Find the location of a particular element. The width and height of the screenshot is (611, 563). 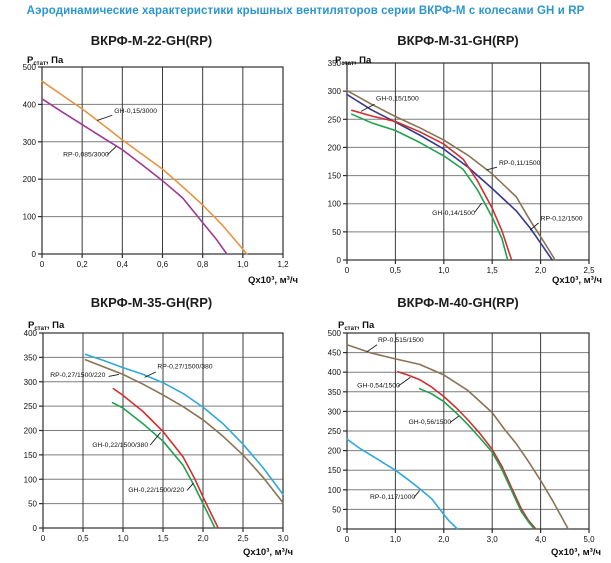

series-label: RP-0,085/3000 is located at coordinates (86, 154).